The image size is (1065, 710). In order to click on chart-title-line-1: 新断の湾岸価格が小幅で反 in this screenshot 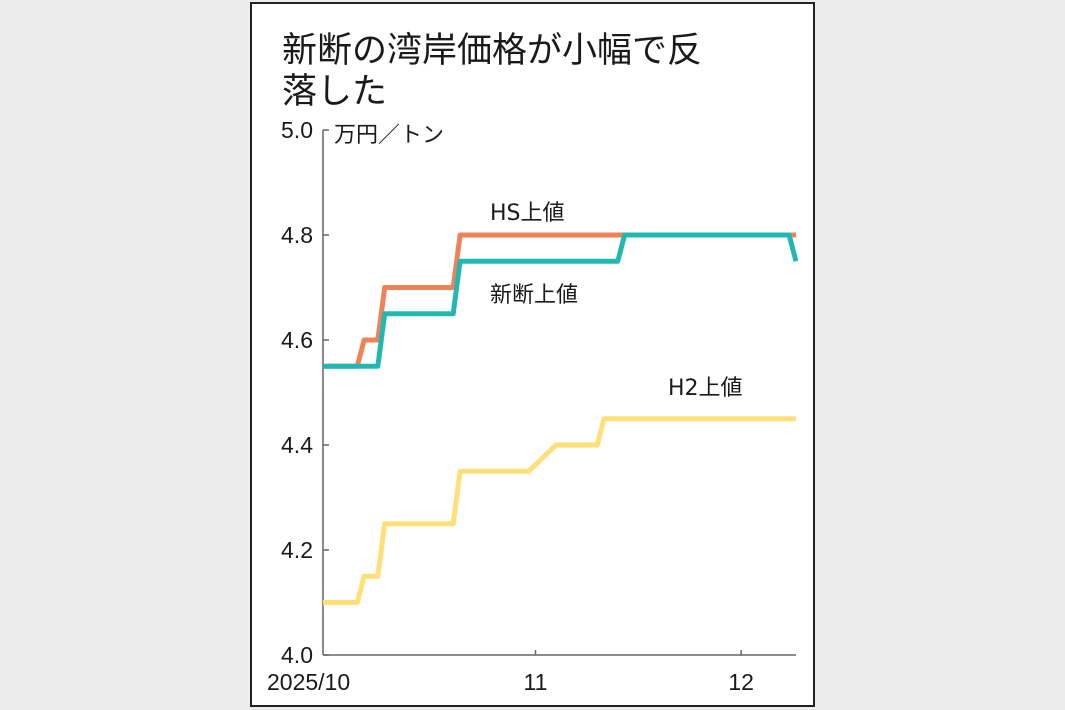, I will do `click(492, 51)`.